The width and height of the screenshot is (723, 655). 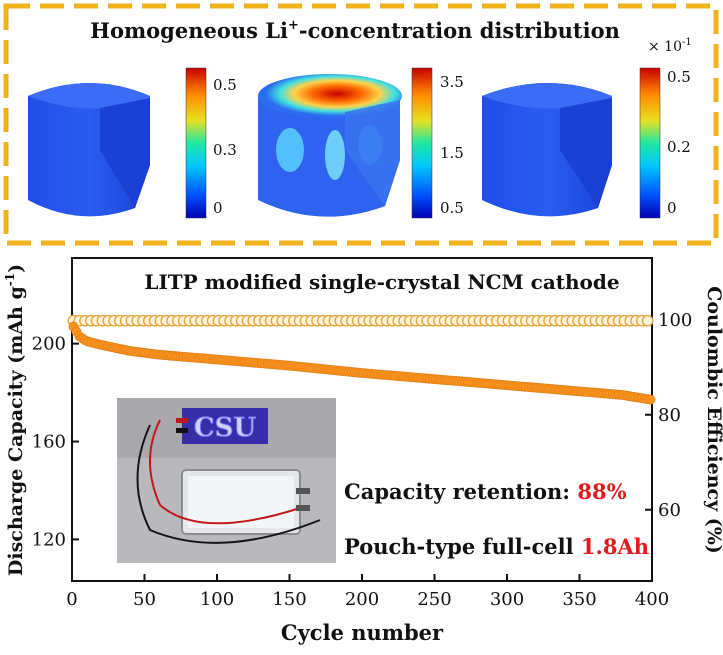 I want to click on colorbar-1-tick-mid: 0.3, so click(x=225, y=150).